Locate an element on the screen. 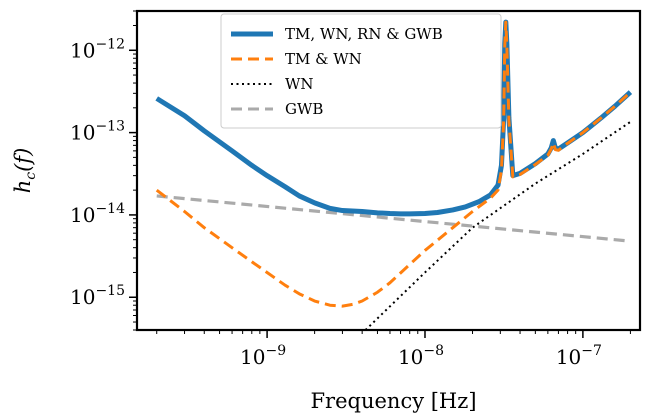  y-tick-label: 10−14 is located at coordinates (97, 214).